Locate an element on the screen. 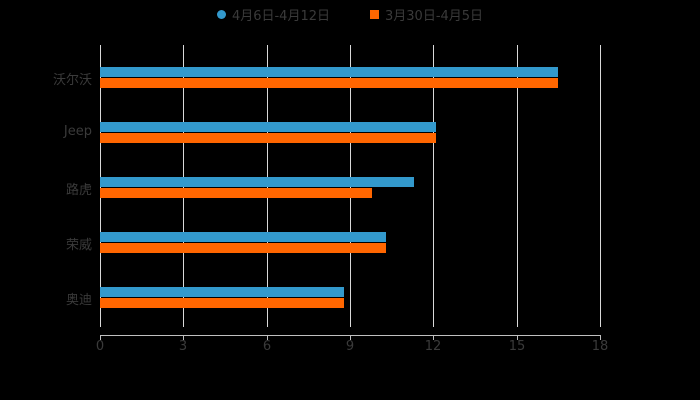 The width and height of the screenshot is (700, 400). x-axis-line is located at coordinates (350, 335).